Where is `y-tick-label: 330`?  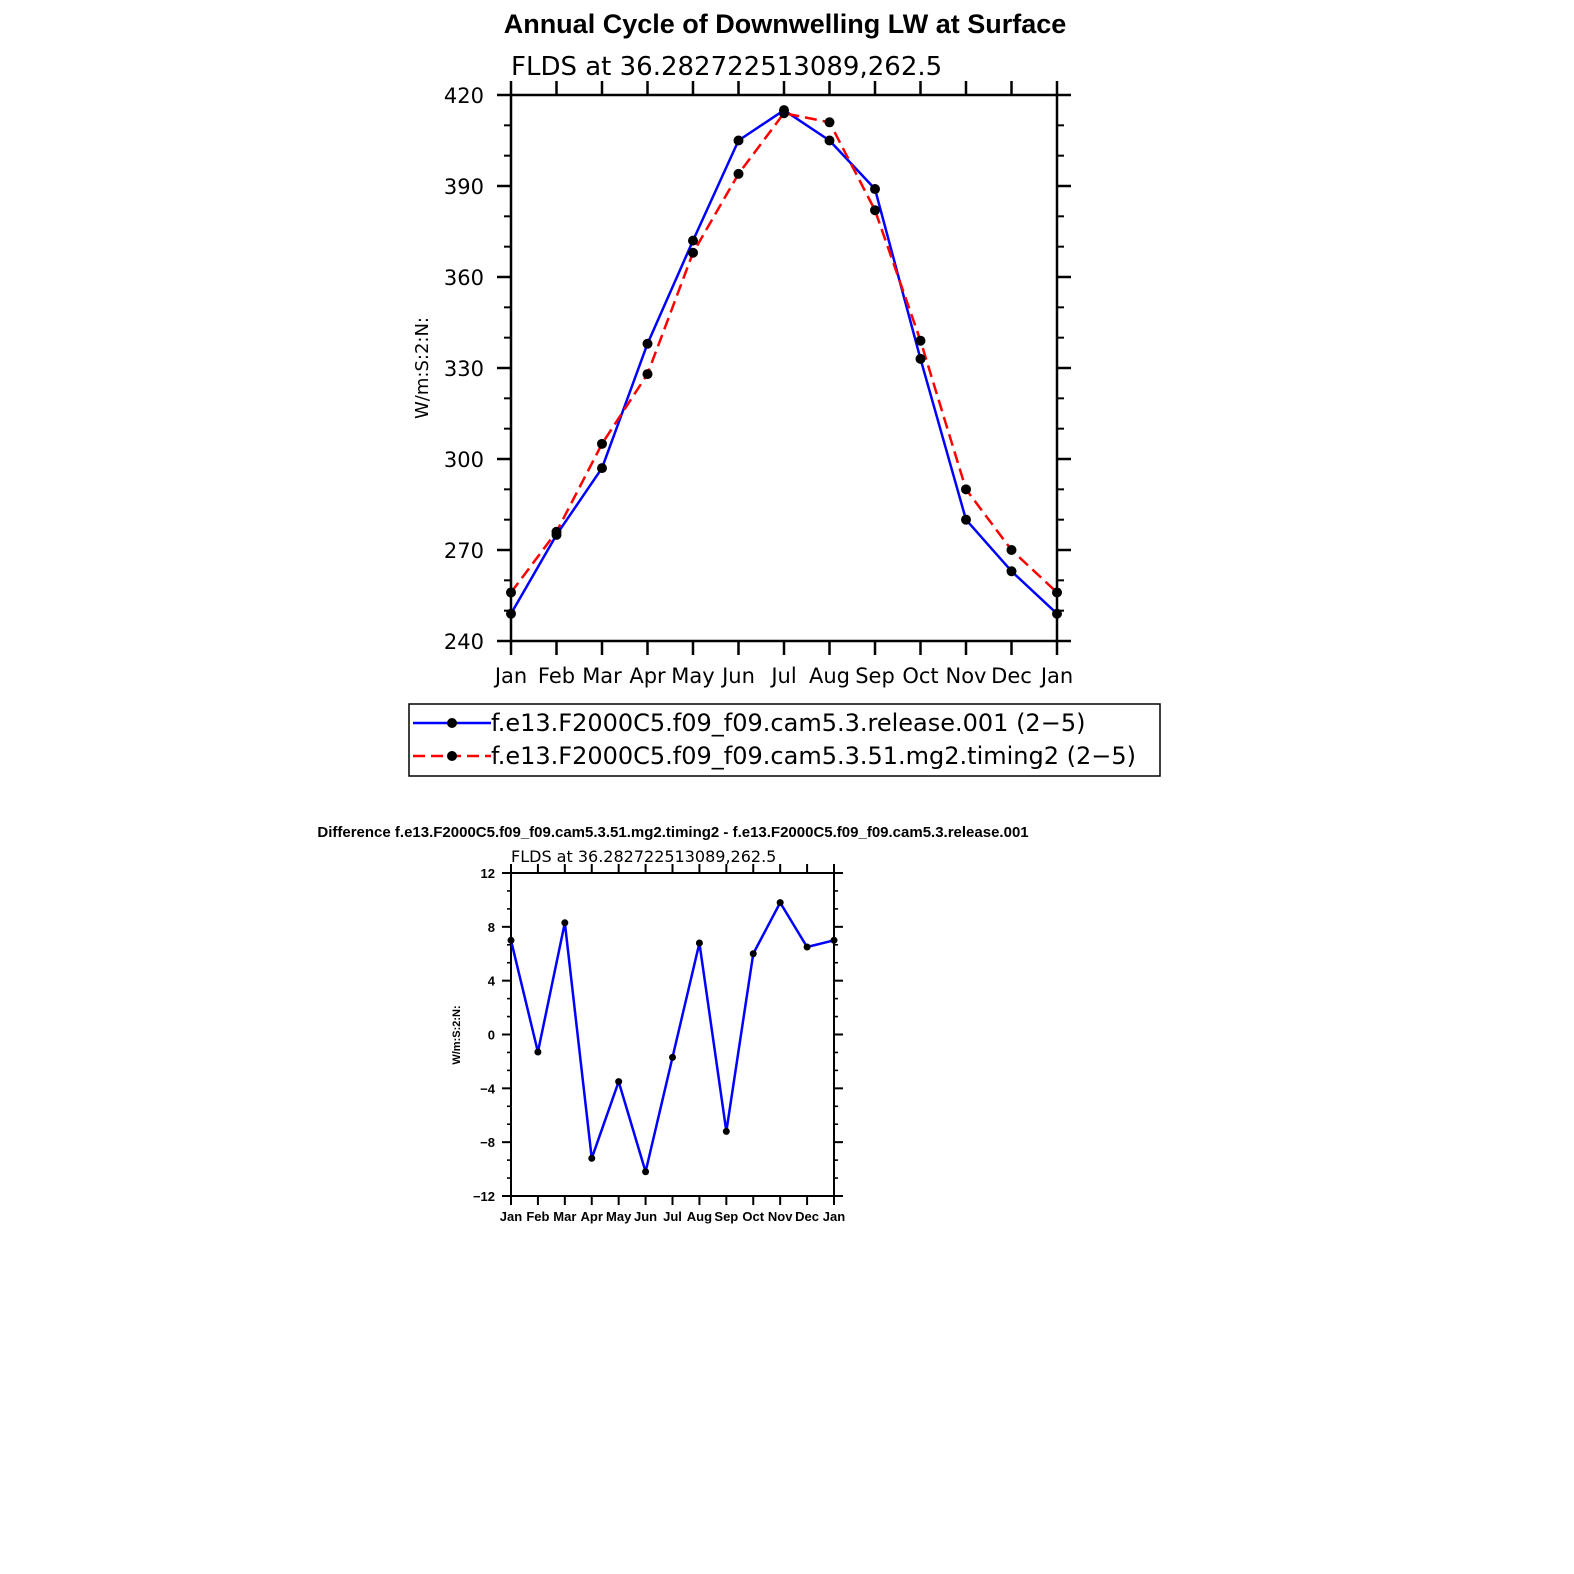 y-tick-label: 330 is located at coordinates (464, 369).